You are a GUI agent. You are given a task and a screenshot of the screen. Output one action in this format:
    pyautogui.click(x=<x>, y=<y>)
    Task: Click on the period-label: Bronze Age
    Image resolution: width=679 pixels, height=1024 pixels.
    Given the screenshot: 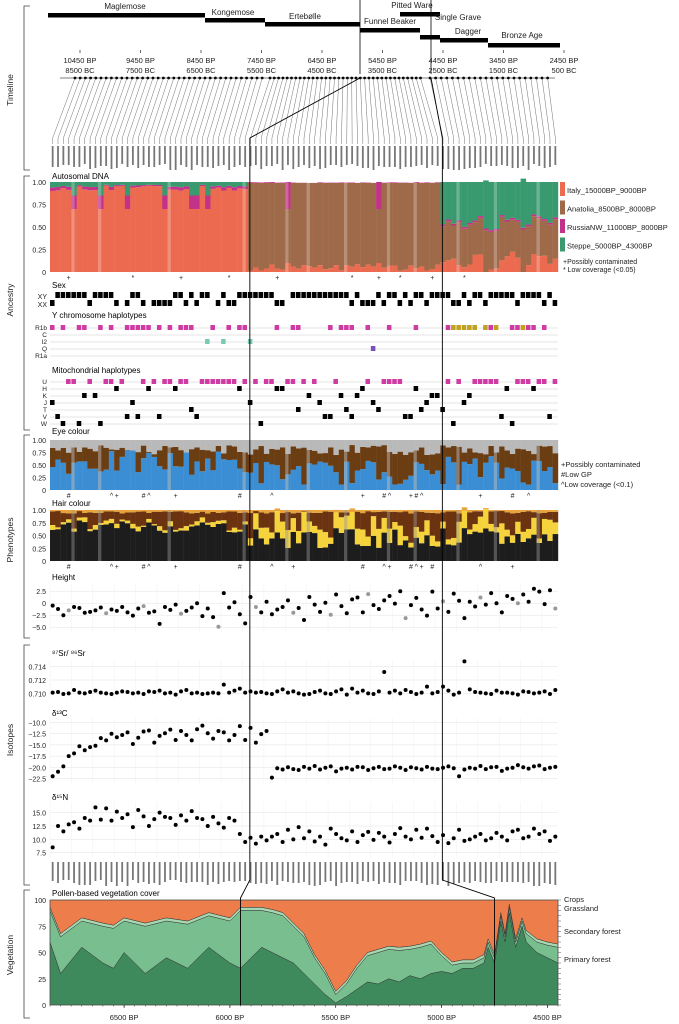 What is the action you would take?
    pyautogui.click(x=522, y=35)
    